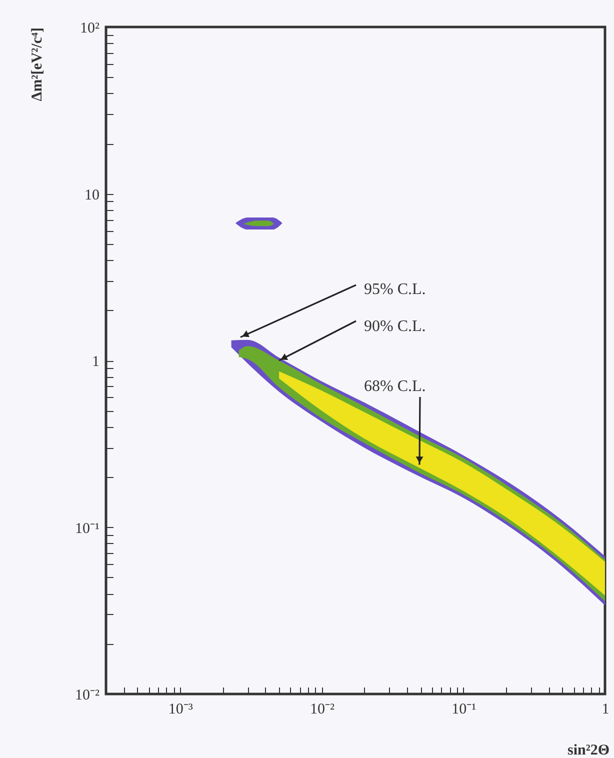  Describe the element at coordinates (606, 710) in the screenshot. I see `x-tick-label: 1` at that location.